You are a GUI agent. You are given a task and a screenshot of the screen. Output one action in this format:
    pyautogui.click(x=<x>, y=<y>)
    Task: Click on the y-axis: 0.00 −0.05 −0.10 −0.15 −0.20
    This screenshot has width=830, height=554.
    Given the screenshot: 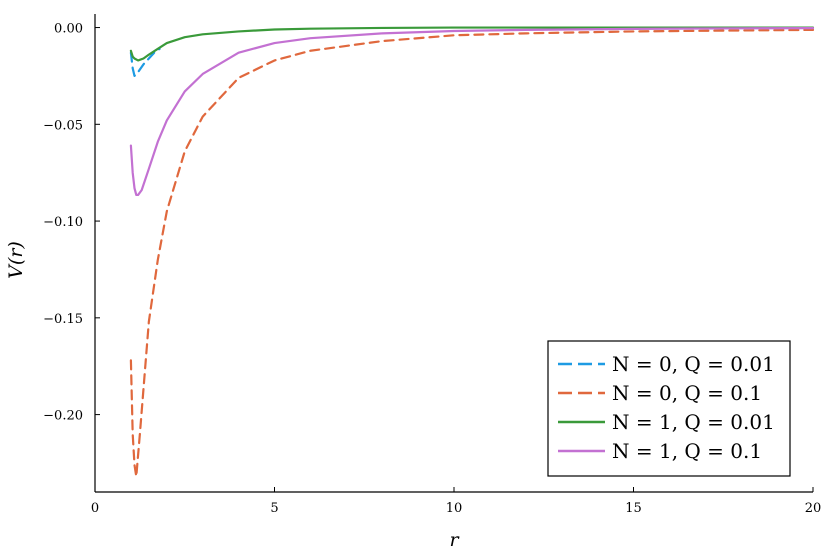 What is the action you would take?
    pyautogui.click(x=71, y=253)
    